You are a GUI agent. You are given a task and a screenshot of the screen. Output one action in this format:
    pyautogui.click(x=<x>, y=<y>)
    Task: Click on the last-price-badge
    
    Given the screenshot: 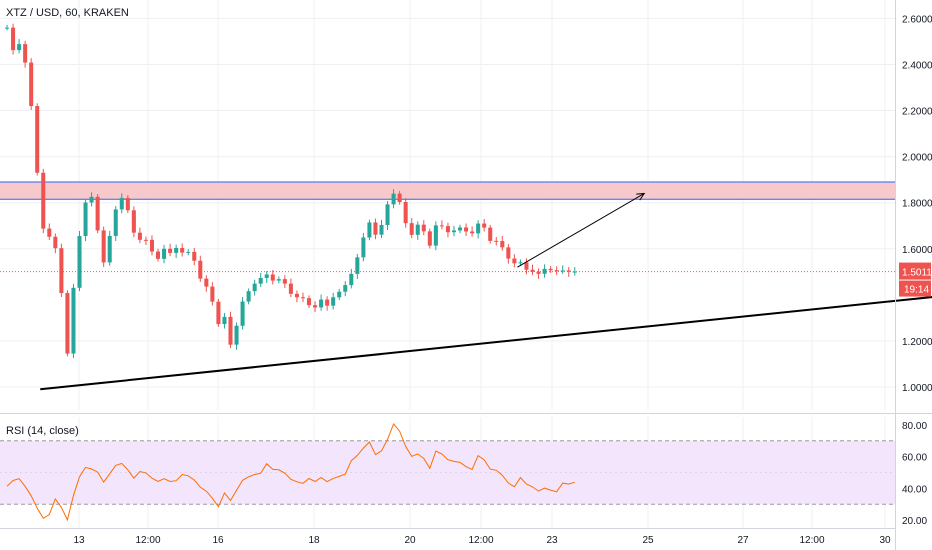 What is the action you would take?
    pyautogui.click(x=915, y=271)
    